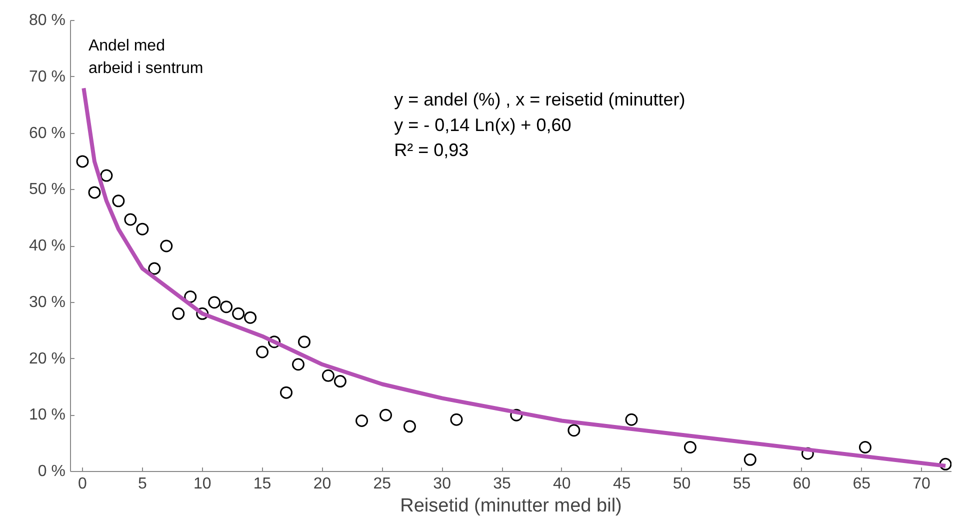 The height and width of the screenshot is (519, 953). Describe the element at coordinates (681, 484) in the screenshot. I see `x-tick-label: 50` at that location.